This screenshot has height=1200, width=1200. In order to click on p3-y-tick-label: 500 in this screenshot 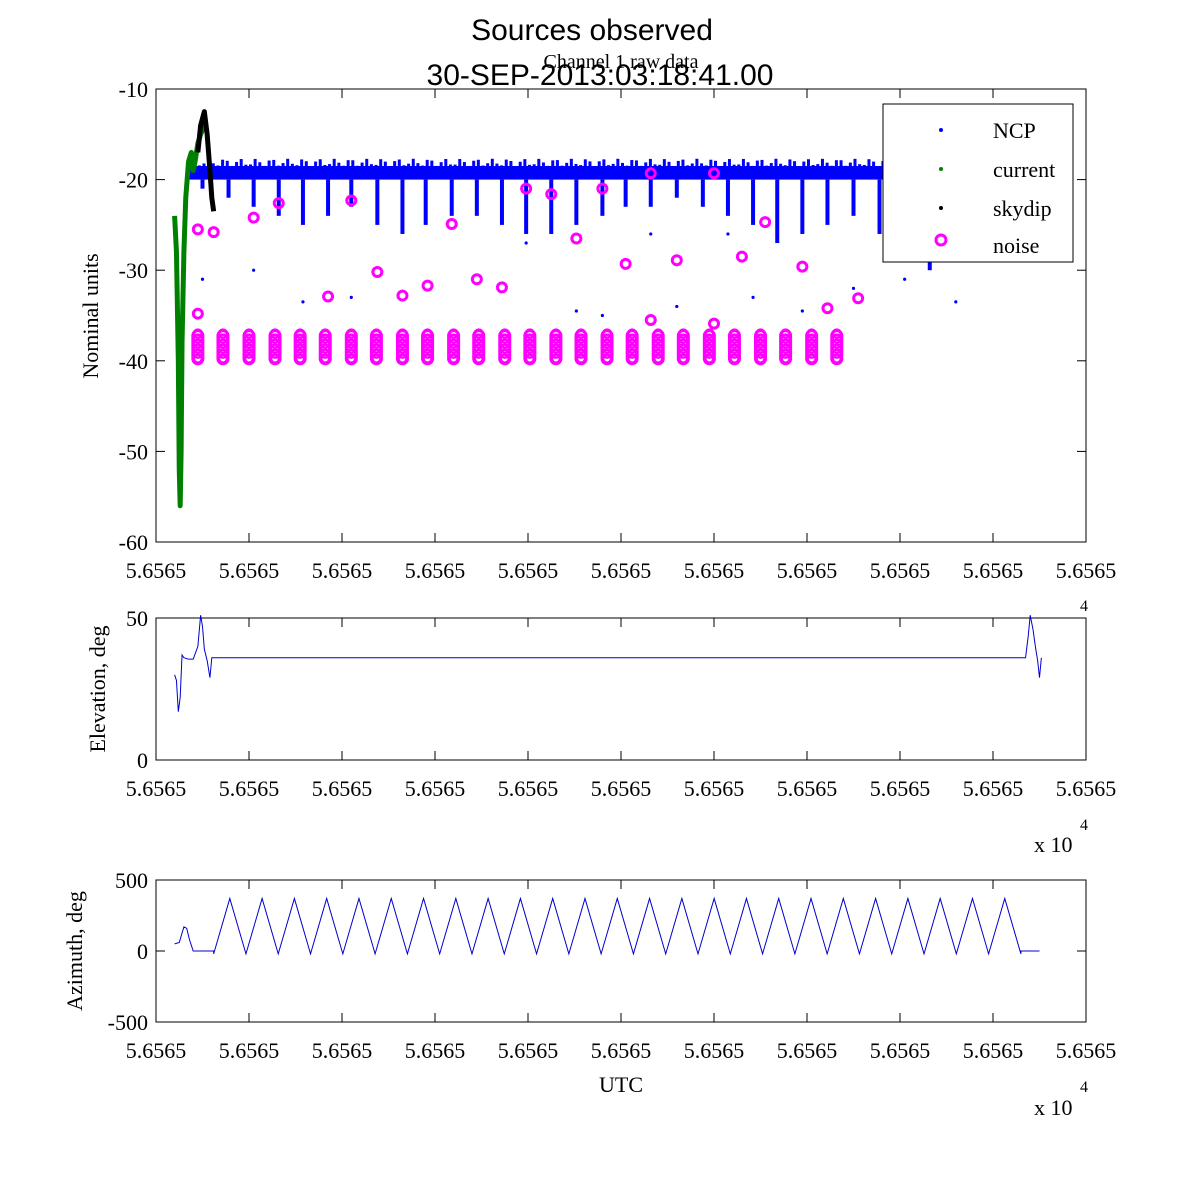, I will do `click(131, 880)`.